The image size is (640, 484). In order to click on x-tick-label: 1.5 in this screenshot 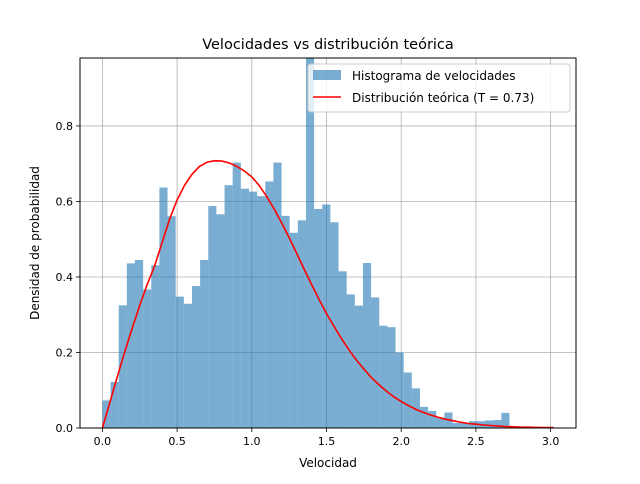, I will do `click(327, 441)`.